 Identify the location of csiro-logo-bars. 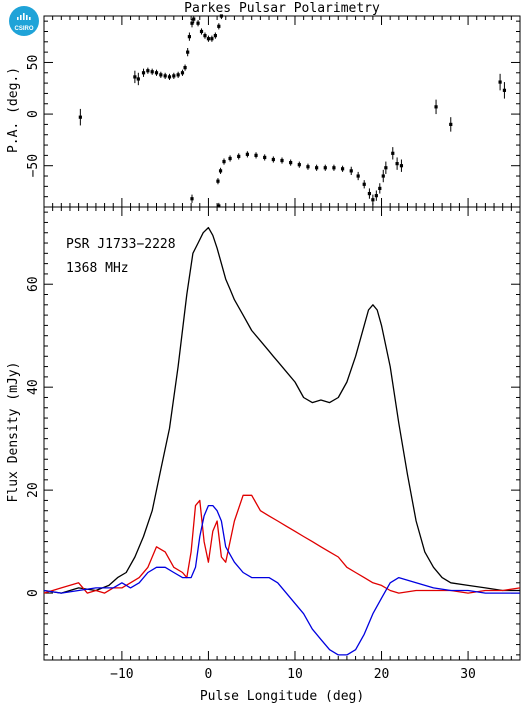
(24, 16).